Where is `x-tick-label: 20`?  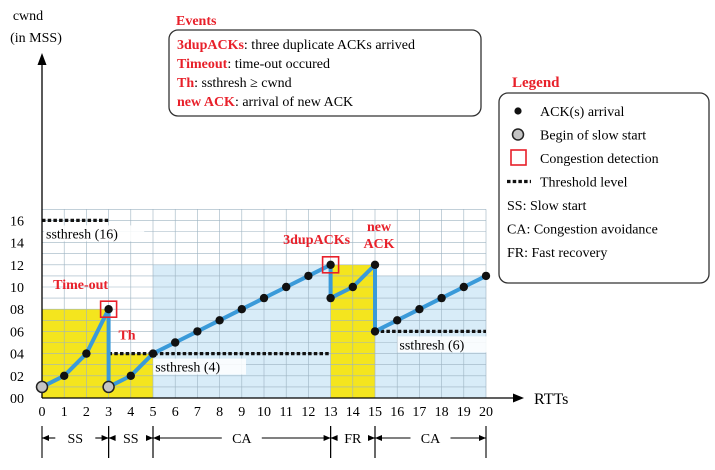 x-tick-label: 20 is located at coordinates (486, 412).